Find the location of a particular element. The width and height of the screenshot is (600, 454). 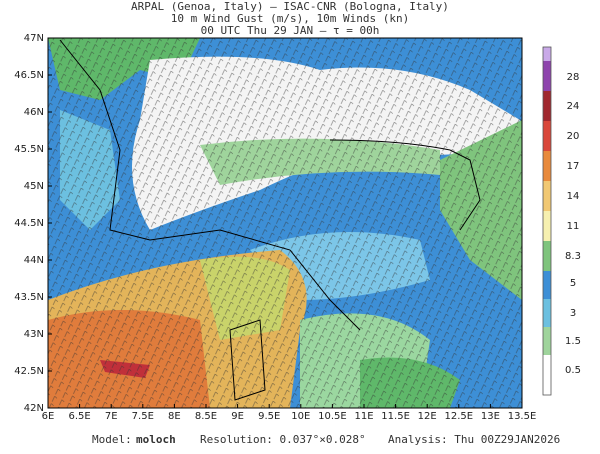

lon-label: 11.5E is located at coordinates (395, 416).